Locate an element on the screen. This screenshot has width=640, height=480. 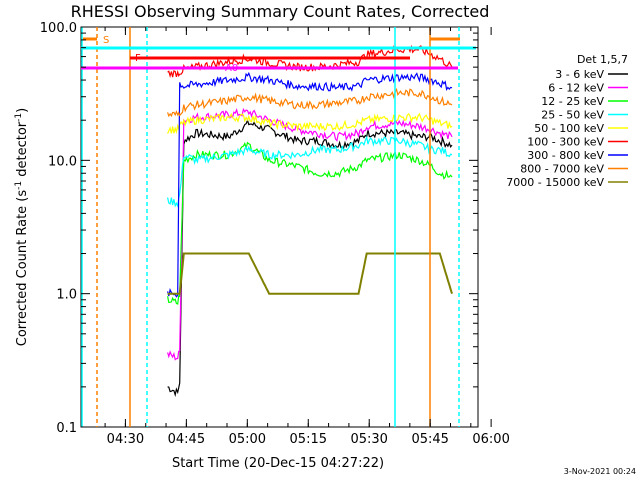
legend-entry-label: 800 - 7000 keV is located at coordinates (562, 169).